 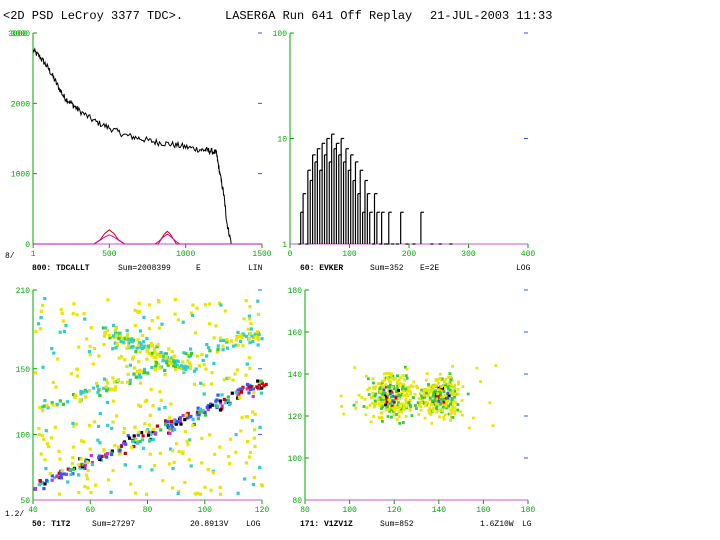 What do you see at coordinates (349, 254) in the screenshot?
I see `p2-xtick-label-1: 100` at bounding box center [349, 254].